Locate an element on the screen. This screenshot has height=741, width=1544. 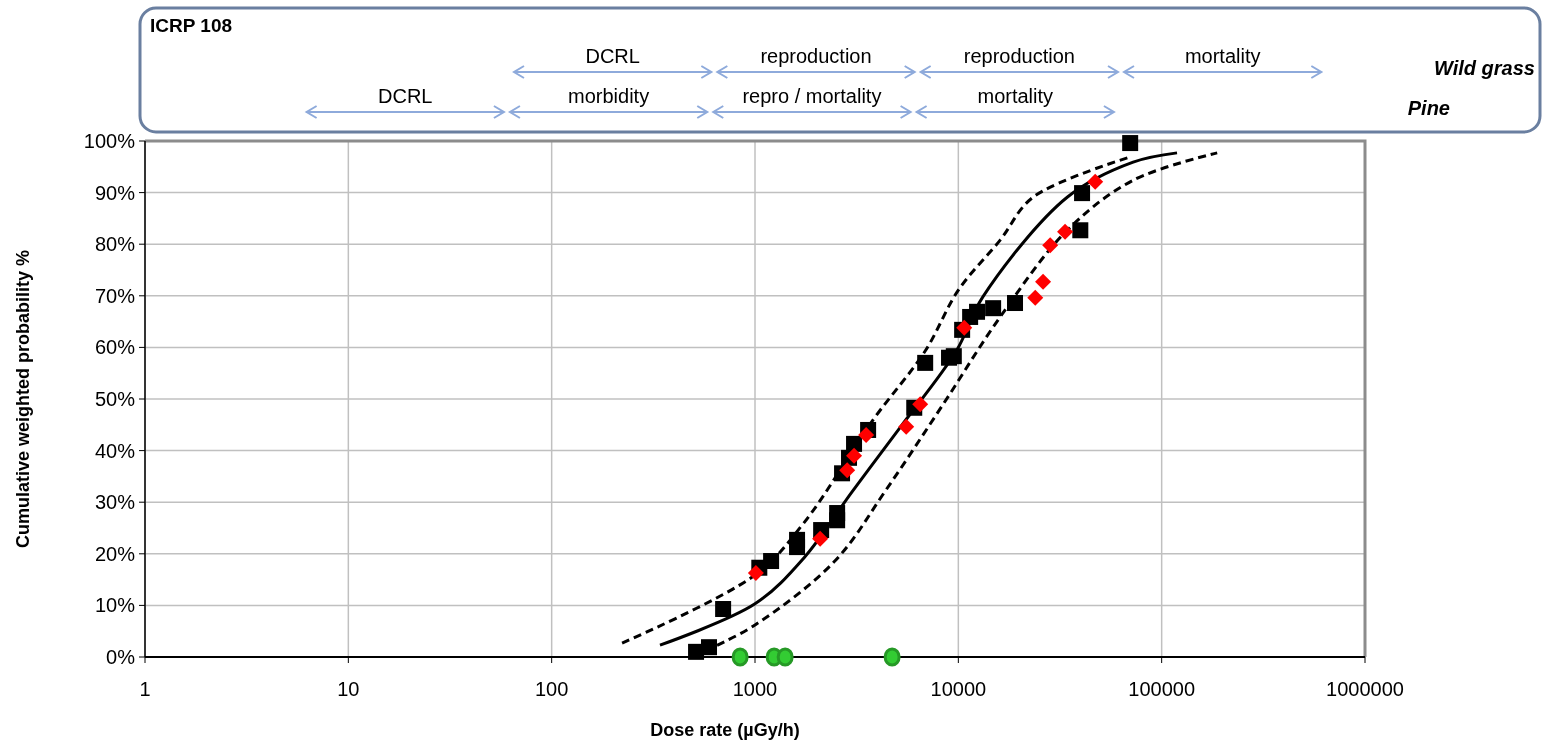
x-tick-label: 1000 is located at coordinates (755, 689).